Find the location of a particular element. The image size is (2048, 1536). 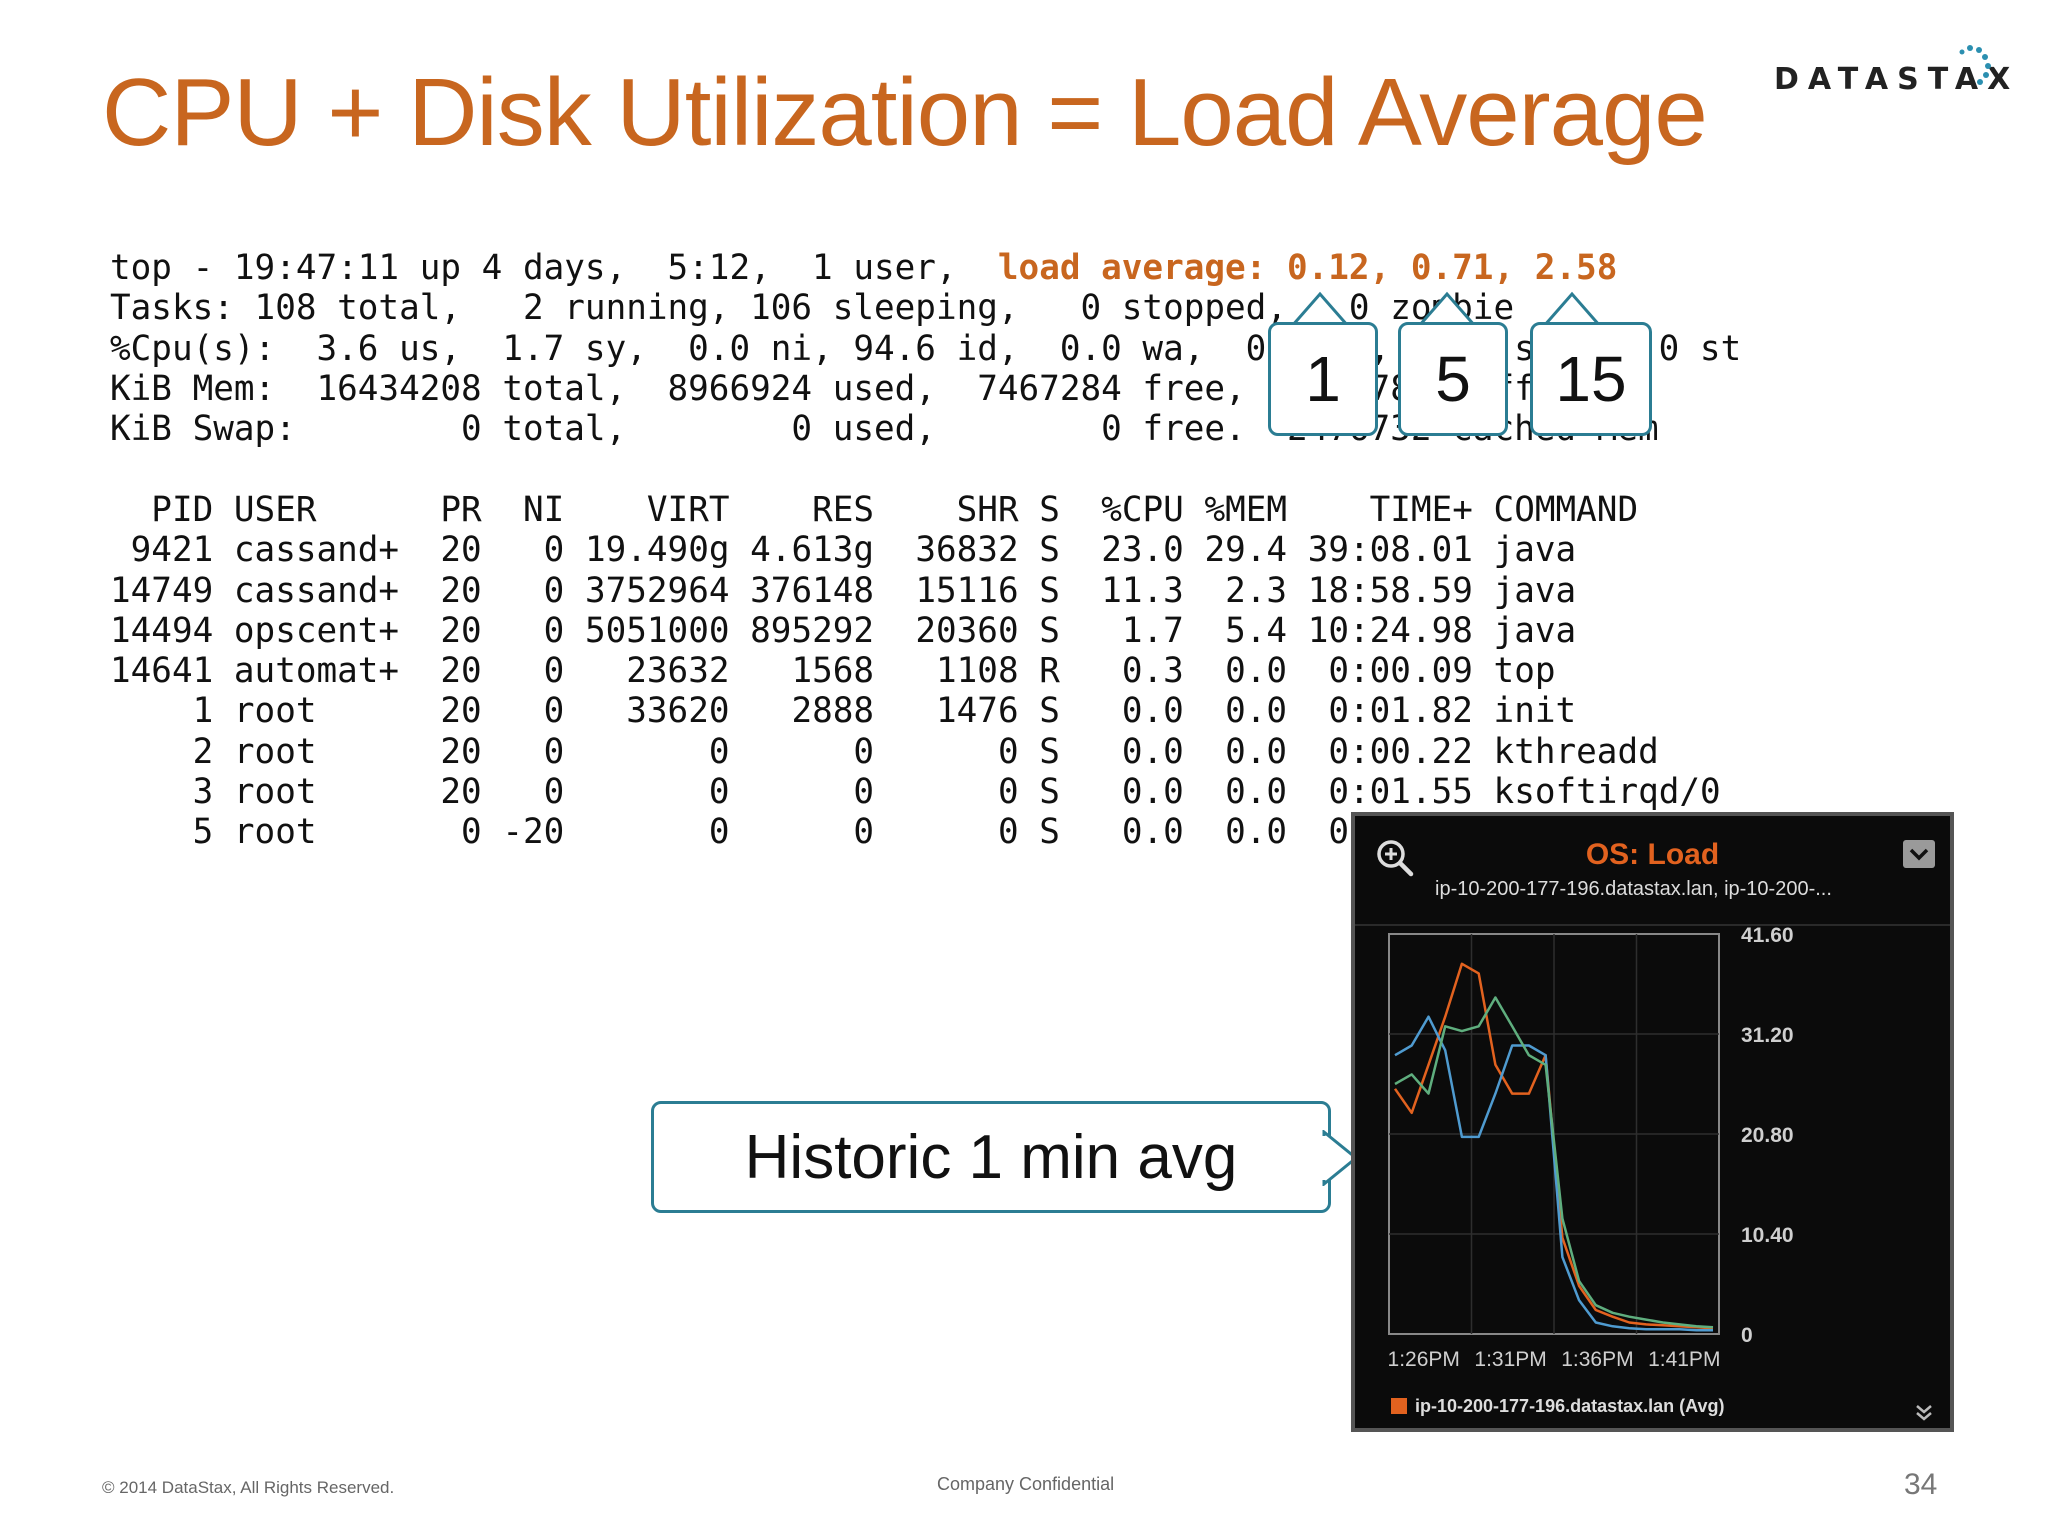

callout-15-label: 15 is located at coordinates (1591, 379).